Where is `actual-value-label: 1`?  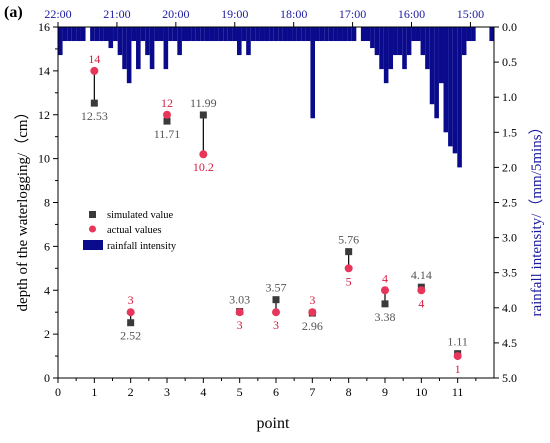 actual-value-label: 1 is located at coordinates (458, 369).